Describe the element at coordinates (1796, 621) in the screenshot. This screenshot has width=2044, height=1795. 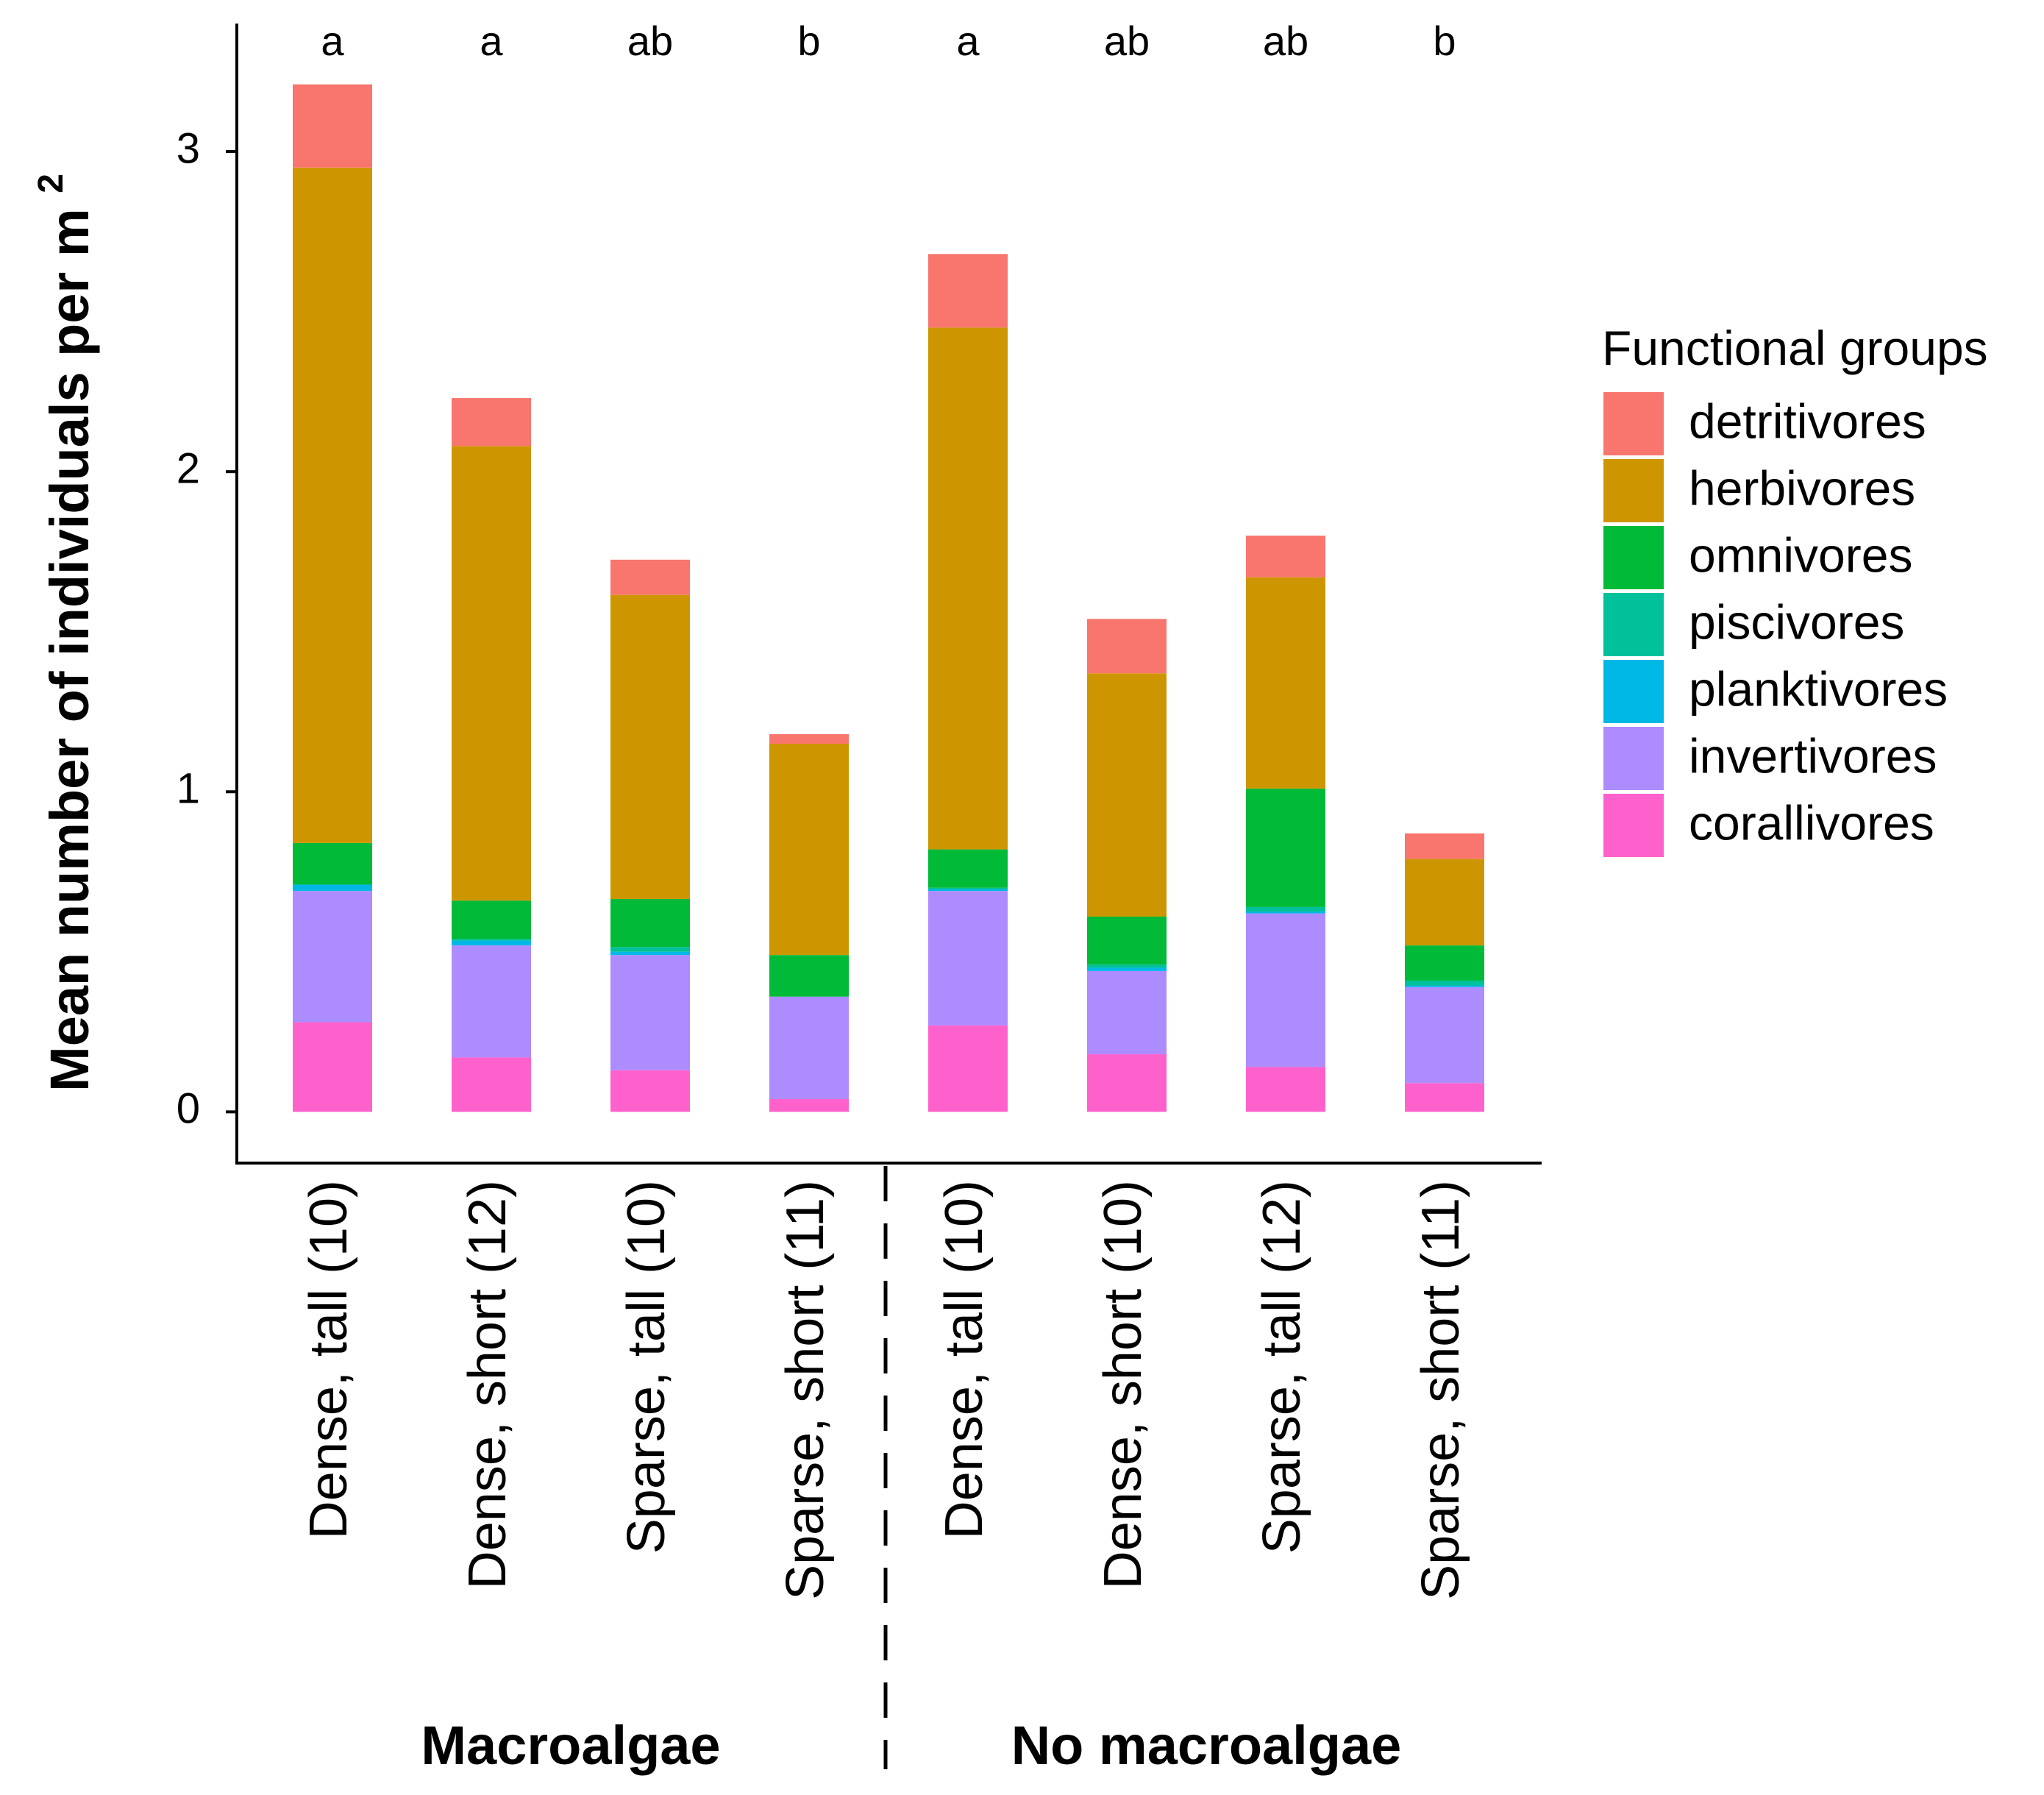
I see `legend-label-piscivores: piscivores` at that location.